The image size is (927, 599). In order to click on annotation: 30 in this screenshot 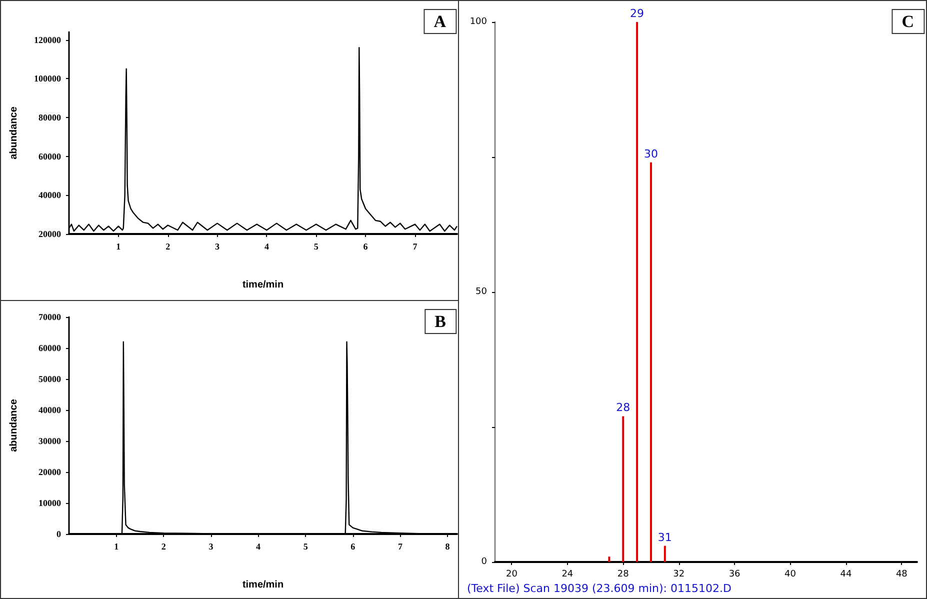, I will do `click(651, 153)`.